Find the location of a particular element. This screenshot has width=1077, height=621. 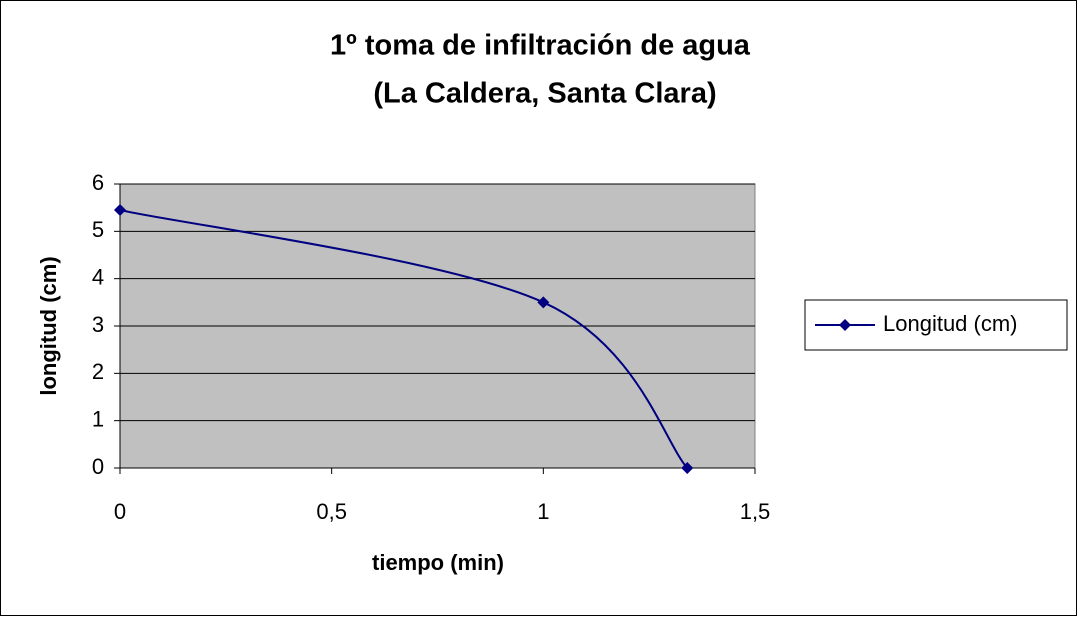

legend-marker is located at coordinates (845, 325).